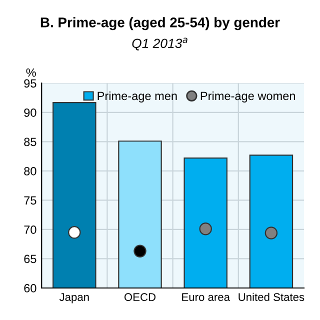  Describe the element at coordinates (74, 298) in the screenshot. I see `x-tick-label: Japan` at that location.